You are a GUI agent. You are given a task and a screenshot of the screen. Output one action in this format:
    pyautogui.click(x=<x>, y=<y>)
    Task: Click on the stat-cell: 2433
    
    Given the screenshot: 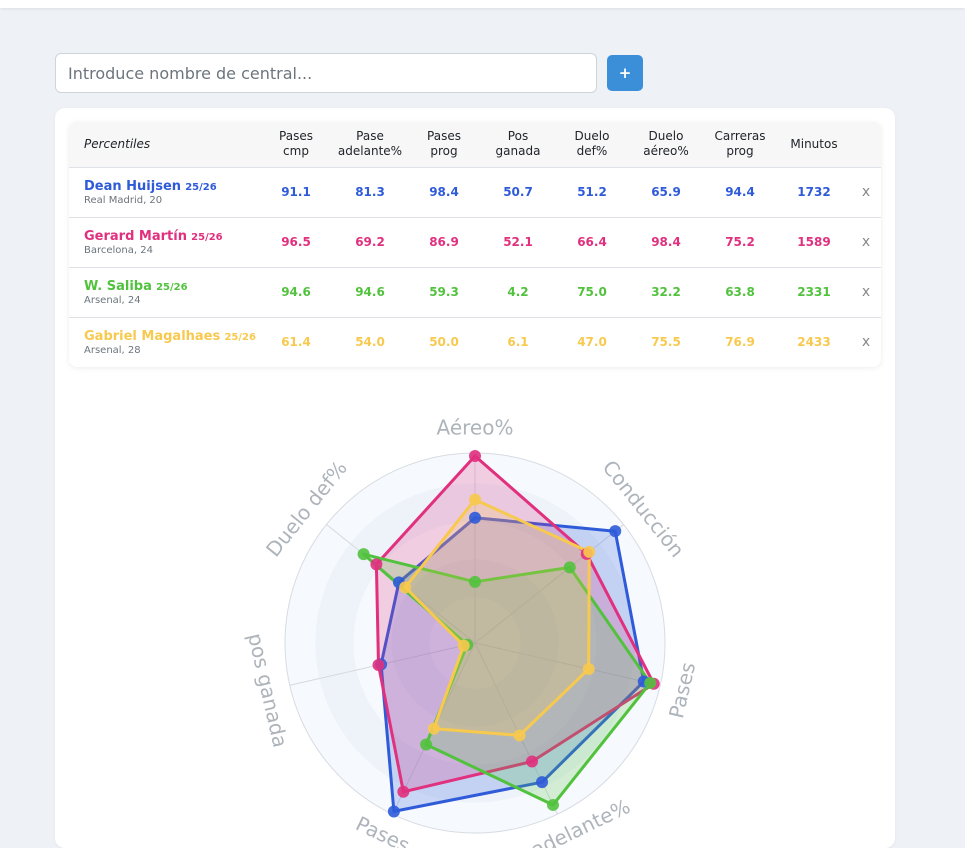 What is the action you would take?
    pyautogui.click(x=814, y=341)
    